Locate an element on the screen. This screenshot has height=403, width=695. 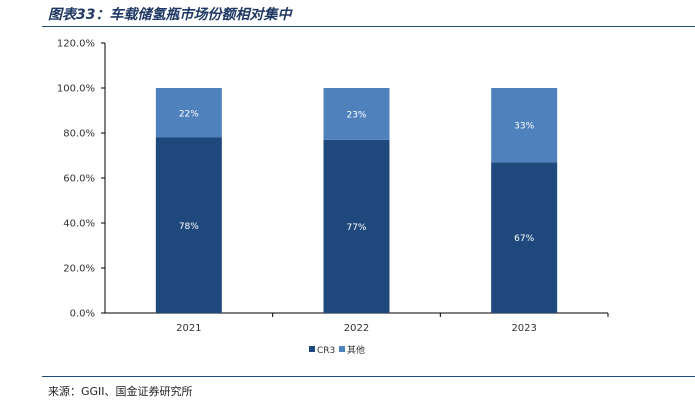
y-tick-label: 40.0% is located at coordinates (79, 224).